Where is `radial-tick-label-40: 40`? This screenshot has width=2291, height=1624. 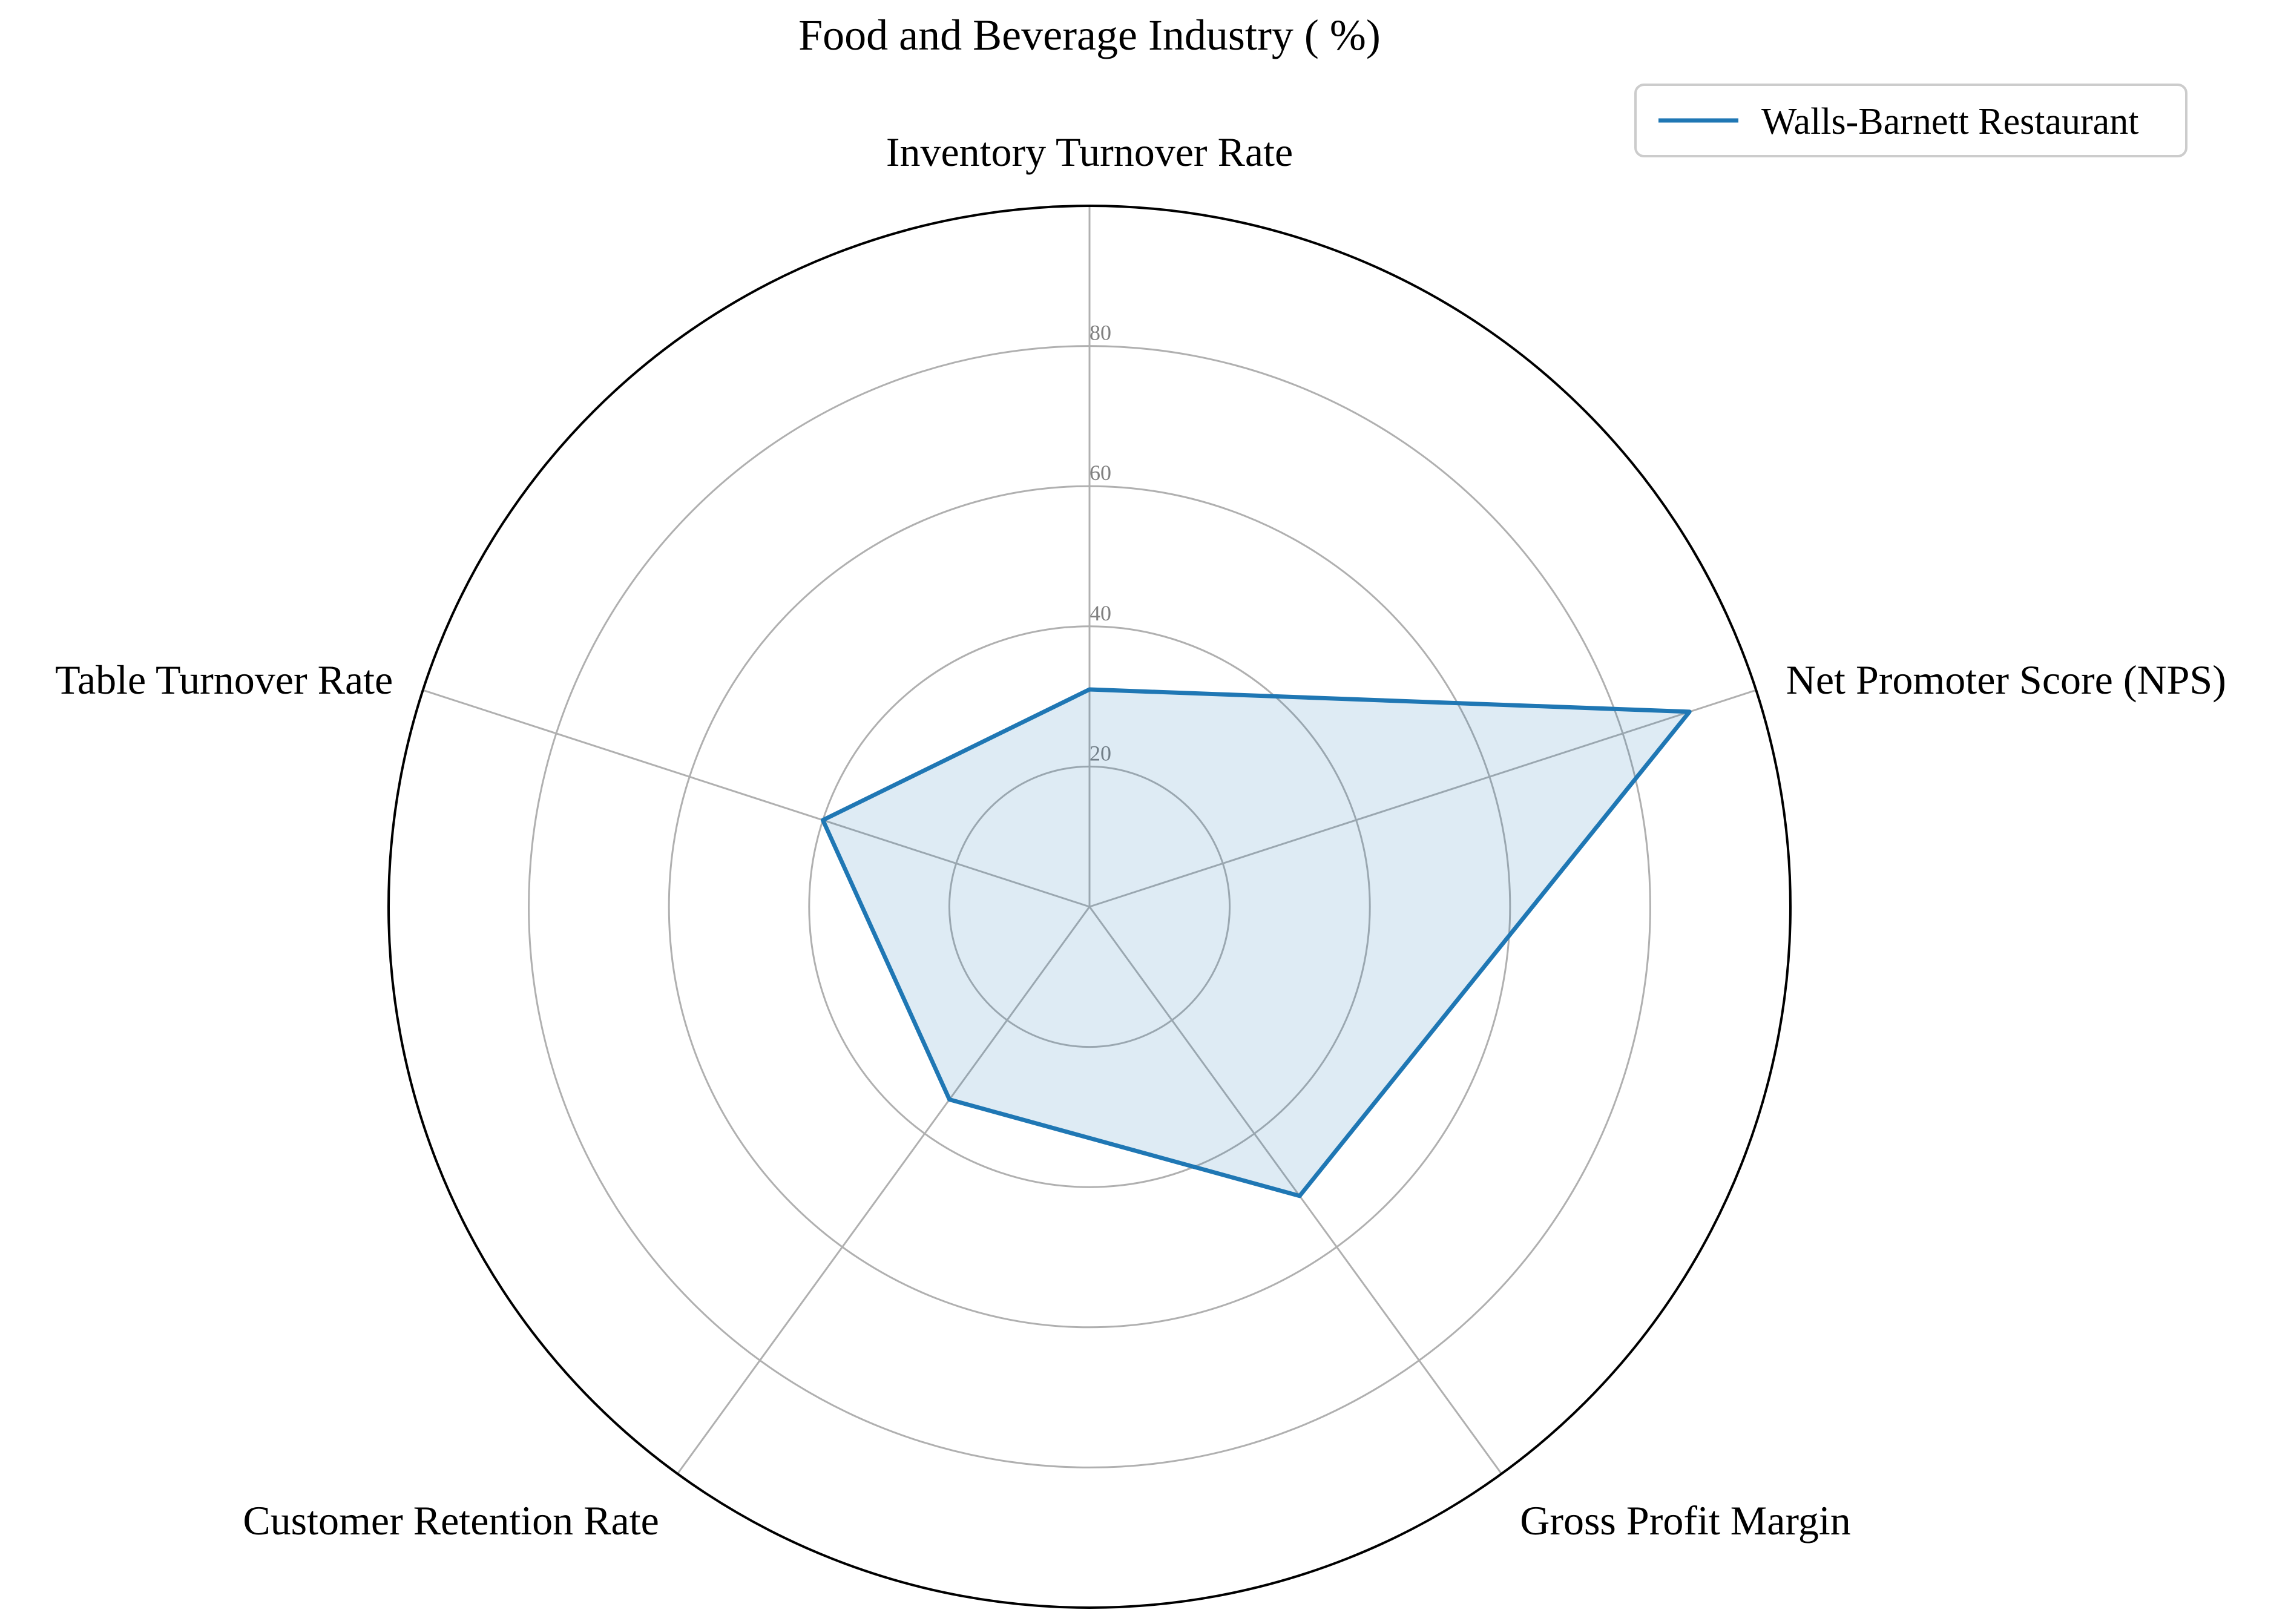
radial-tick-label-40: 40 is located at coordinates (1100, 613).